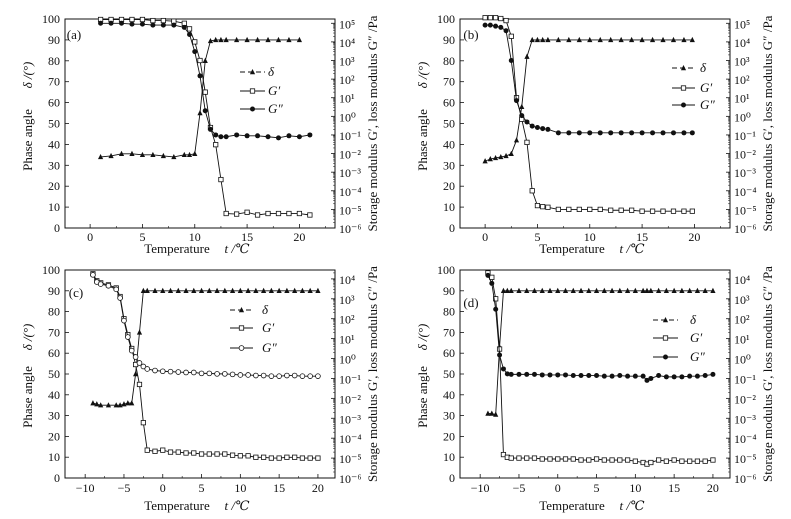 The image size is (791, 519). What do you see at coordinates (252, 72) in the screenshot?
I see `legend-marker` at bounding box center [252, 72].